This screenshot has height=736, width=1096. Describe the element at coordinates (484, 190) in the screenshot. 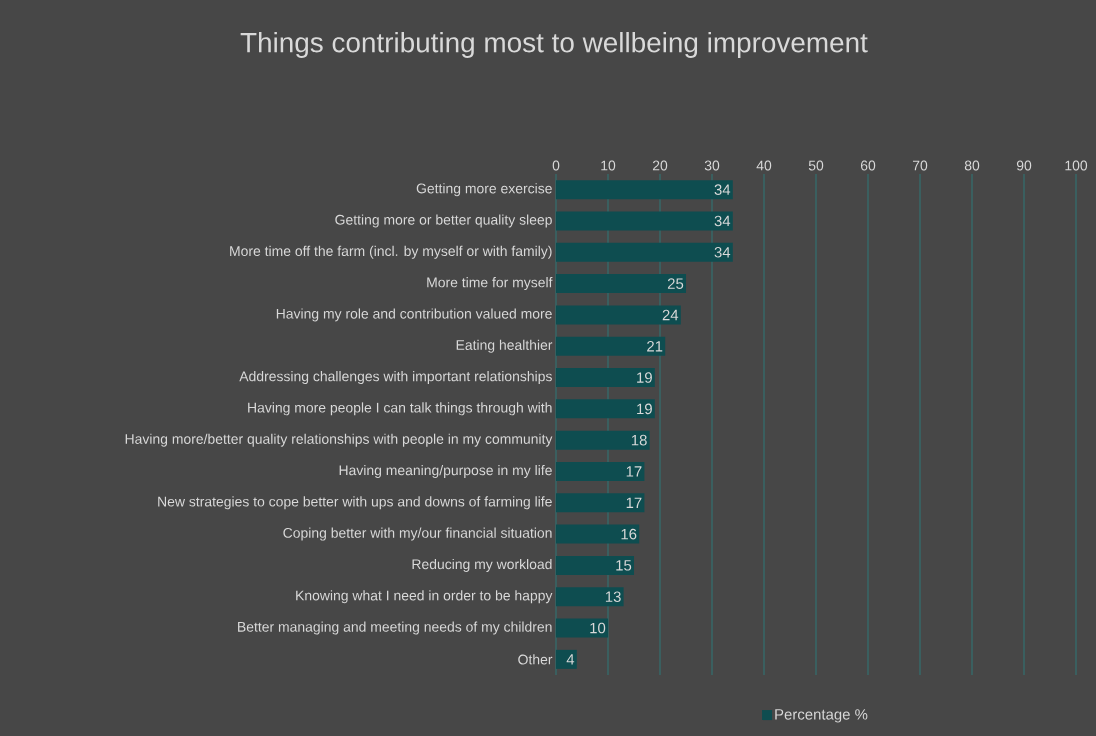

I see `y-tick-label: Getting more exercise` at that location.